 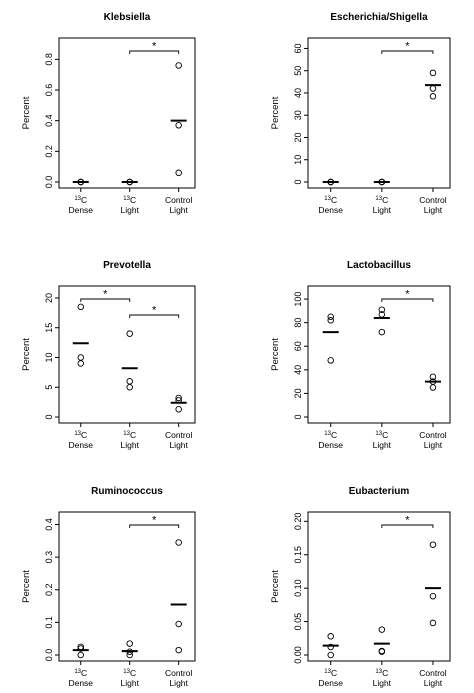 I want to click on y-tick-label: 50, so click(x=298, y=71).